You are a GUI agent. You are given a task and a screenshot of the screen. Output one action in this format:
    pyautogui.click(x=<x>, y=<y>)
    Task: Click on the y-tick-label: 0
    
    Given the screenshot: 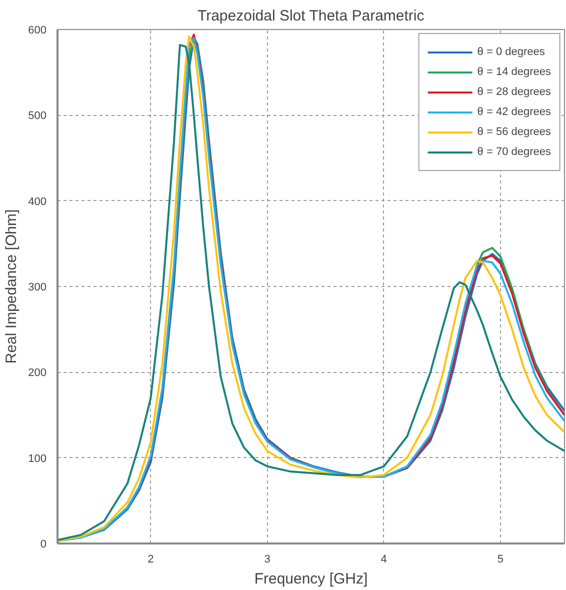 What is the action you would take?
    pyautogui.click(x=43, y=544)
    